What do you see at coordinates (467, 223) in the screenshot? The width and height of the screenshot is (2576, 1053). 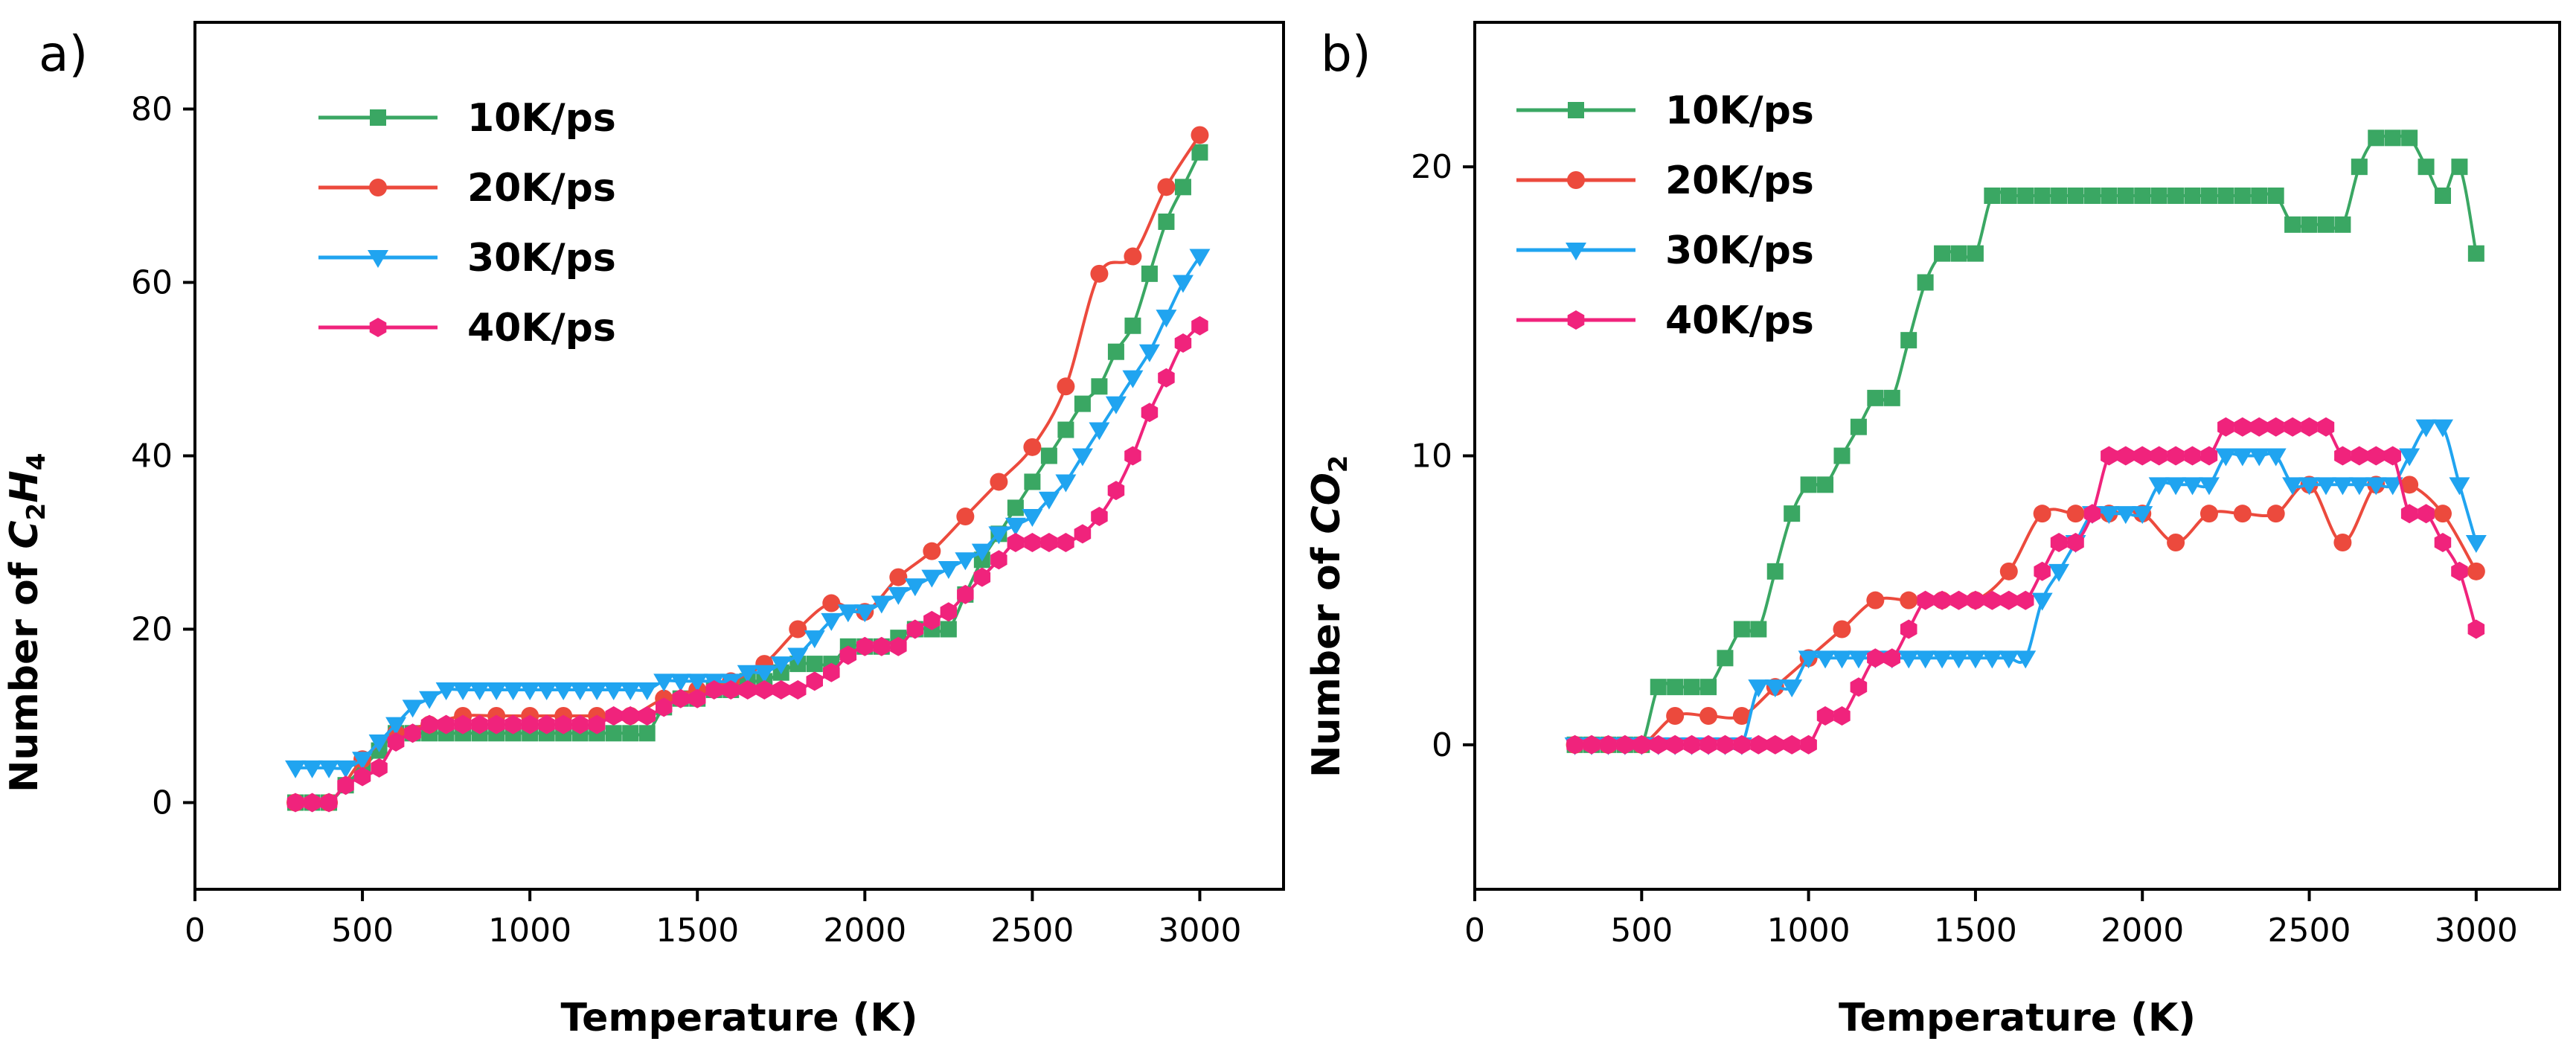 I see `panel-a-legend: 10K/ps 20K/ps 30K/ps 40K/ps` at bounding box center [467, 223].